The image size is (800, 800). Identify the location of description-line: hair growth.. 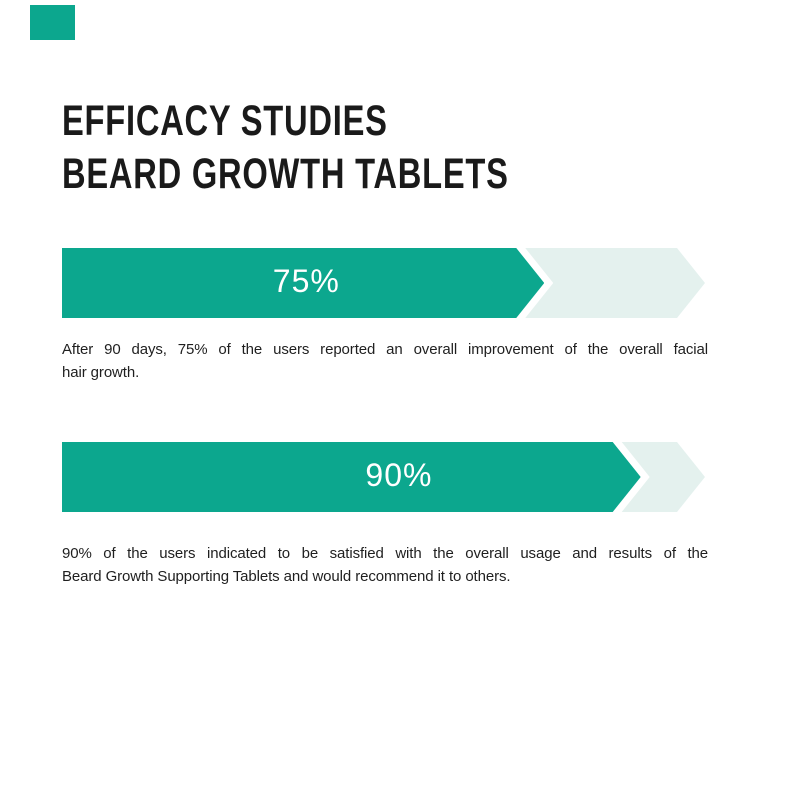
(101, 372).